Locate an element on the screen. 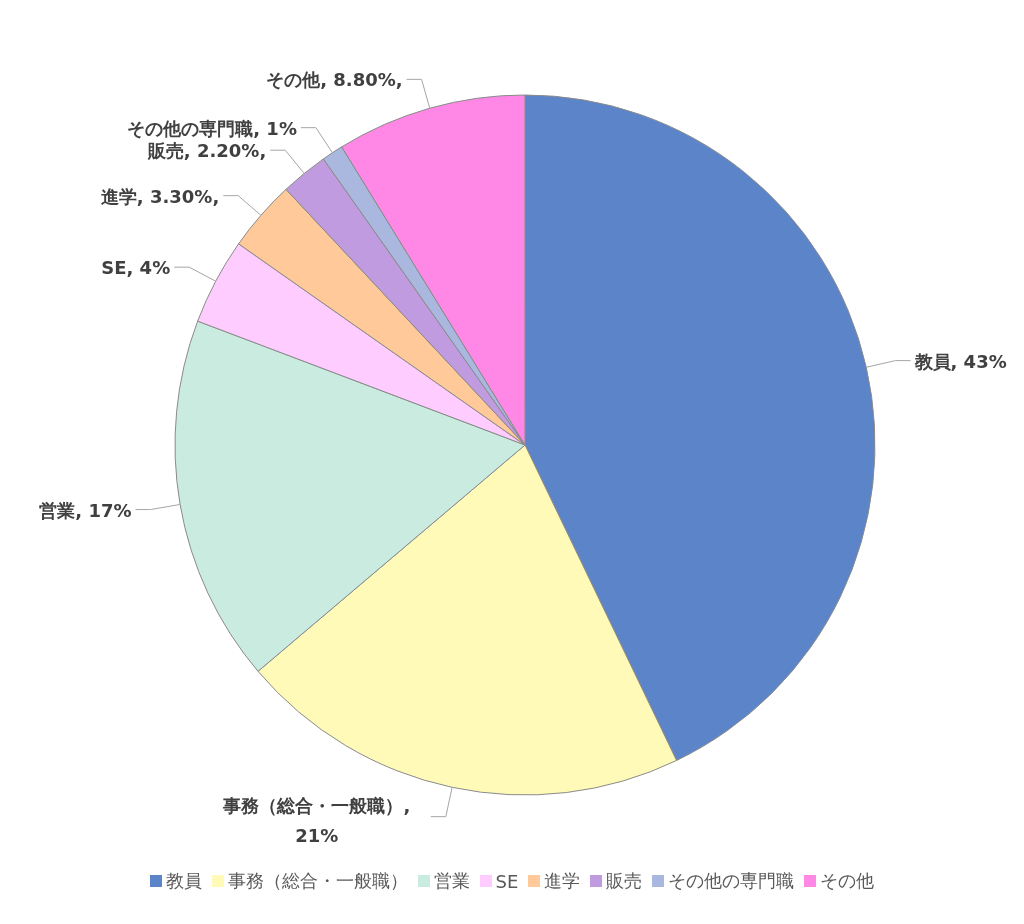  data-label: 教員, 43% is located at coordinates (960, 361).